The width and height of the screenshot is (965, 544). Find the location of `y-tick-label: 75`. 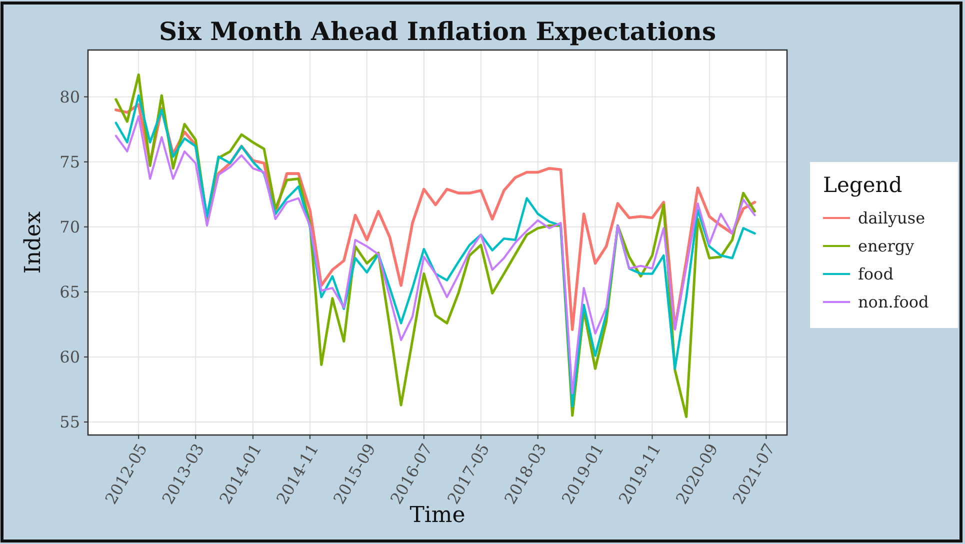

y-tick-label: 75 is located at coordinates (70, 162).